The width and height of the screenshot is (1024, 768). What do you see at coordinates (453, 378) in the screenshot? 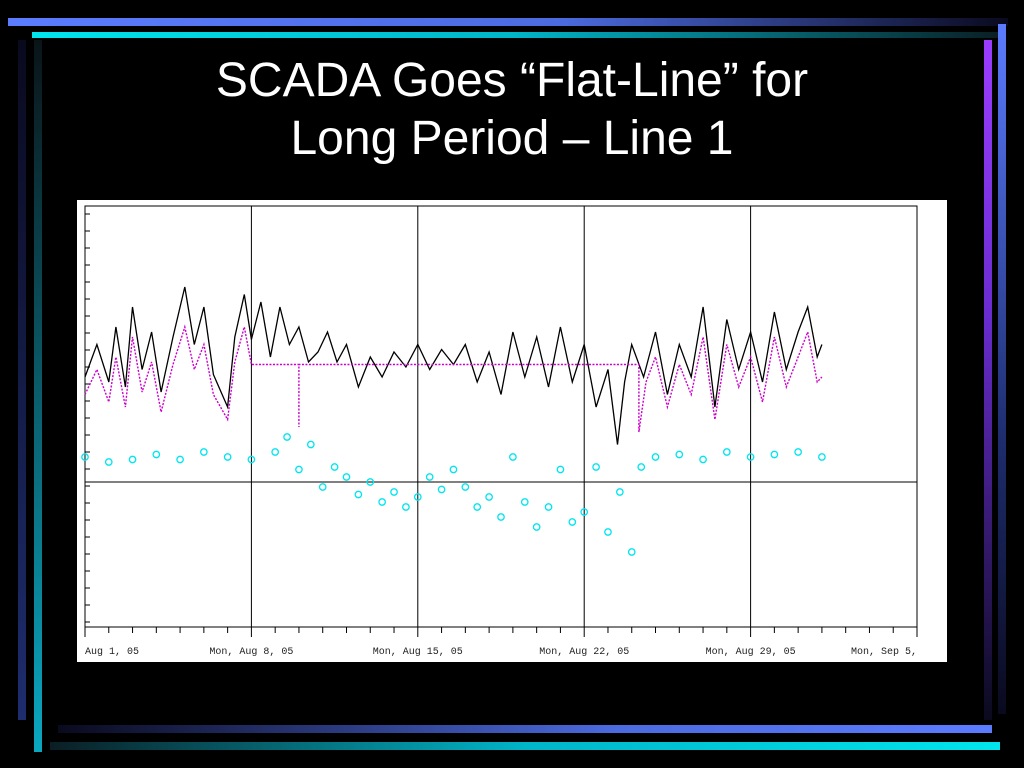
I see `series-line-magenta` at bounding box center [453, 378].